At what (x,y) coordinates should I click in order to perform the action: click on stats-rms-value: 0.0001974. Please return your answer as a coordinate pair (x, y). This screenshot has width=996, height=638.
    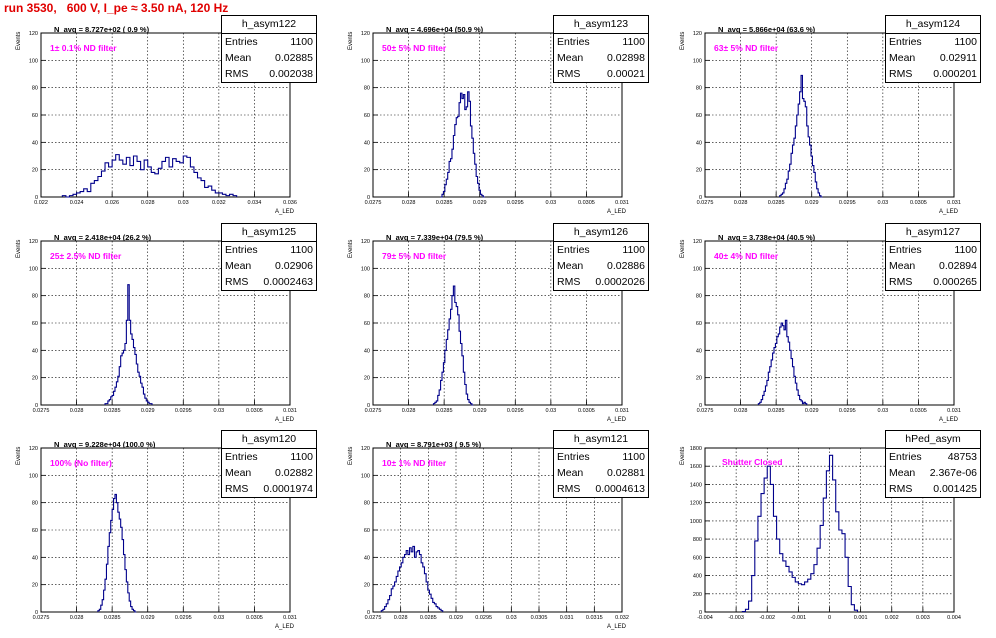
    Looking at the image, I should click on (288, 489).